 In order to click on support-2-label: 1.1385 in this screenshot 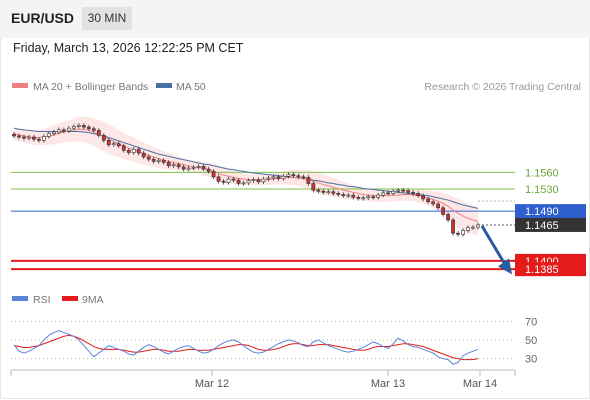, I will do `click(542, 270)`.